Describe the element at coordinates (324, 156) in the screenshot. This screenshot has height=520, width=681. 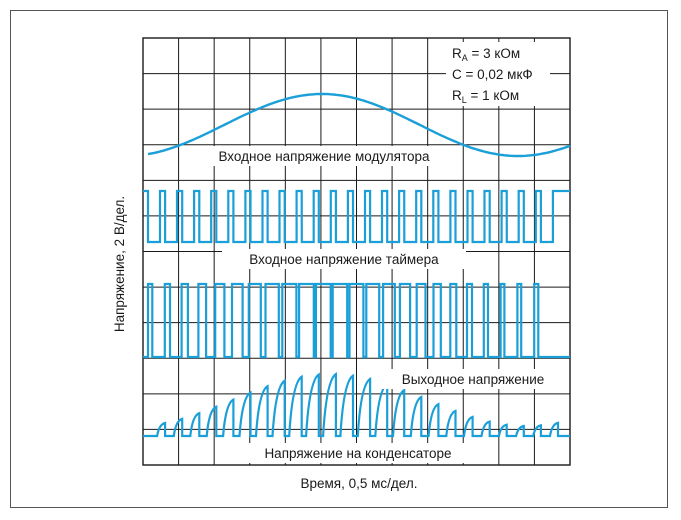
I see `series-label-modulator: Входное напряжение модулятора` at that location.